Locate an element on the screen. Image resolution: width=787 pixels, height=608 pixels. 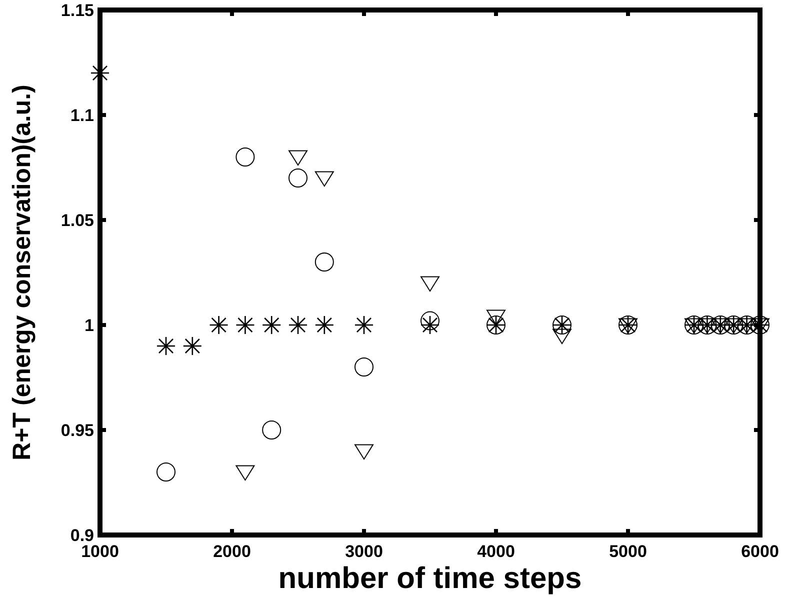
x-tick-label: 1000 is located at coordinates (100, 551).